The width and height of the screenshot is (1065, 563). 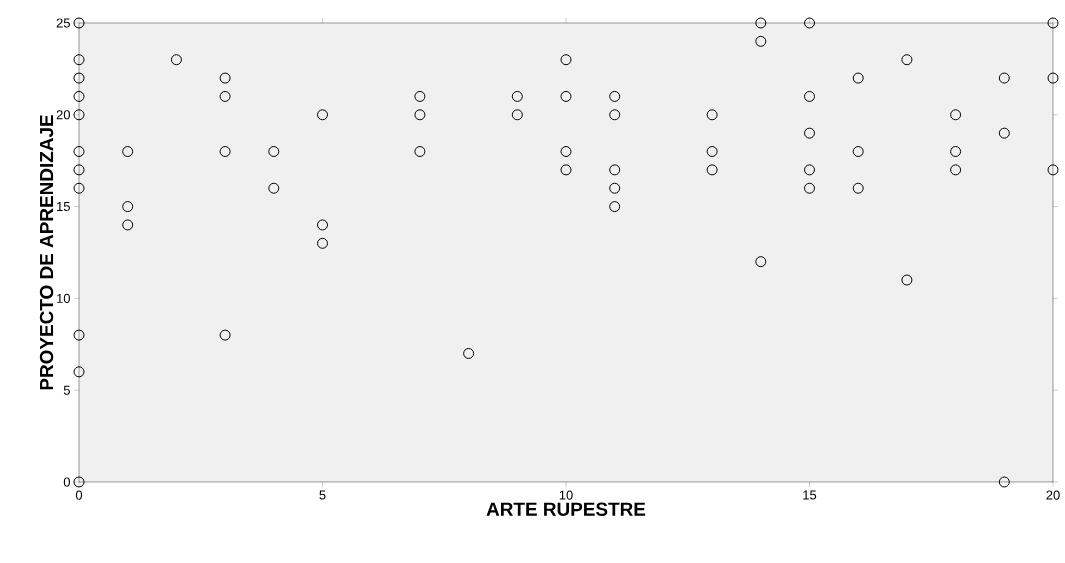 What do you see at coordinates (63, 298) in the screenshot?
I see `y-tick-label: 10` at bounding box center [63, 298].